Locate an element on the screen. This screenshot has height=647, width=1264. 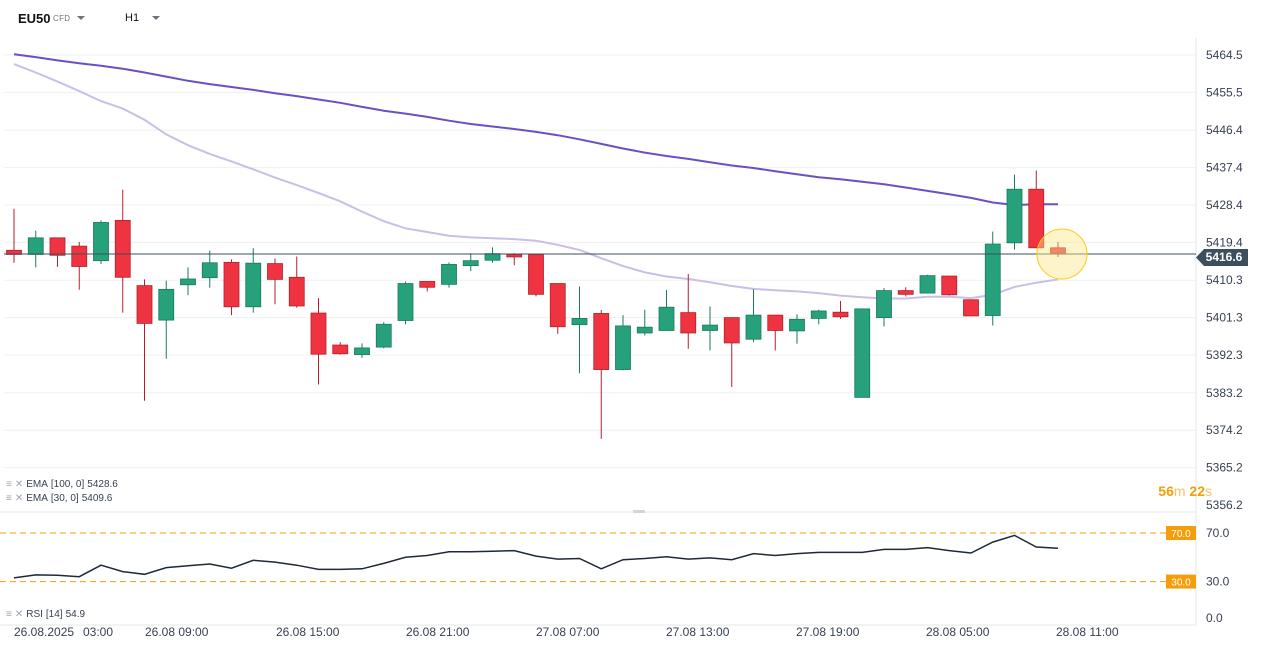
rsi-axis-label: 0.0 is located at coordinates (1214, 618).